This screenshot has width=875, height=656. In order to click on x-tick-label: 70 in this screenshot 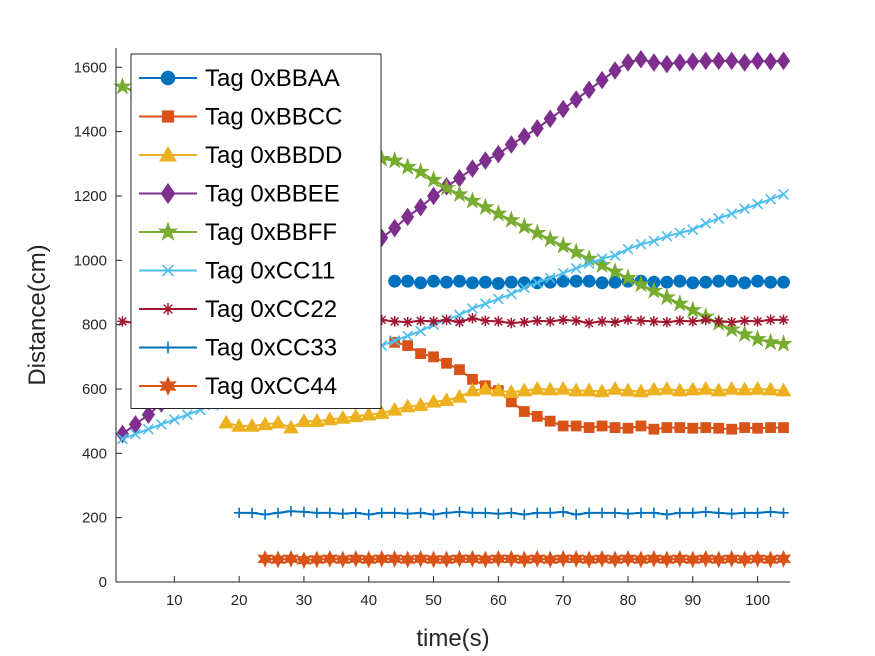, I will do `click(563, 600)`.